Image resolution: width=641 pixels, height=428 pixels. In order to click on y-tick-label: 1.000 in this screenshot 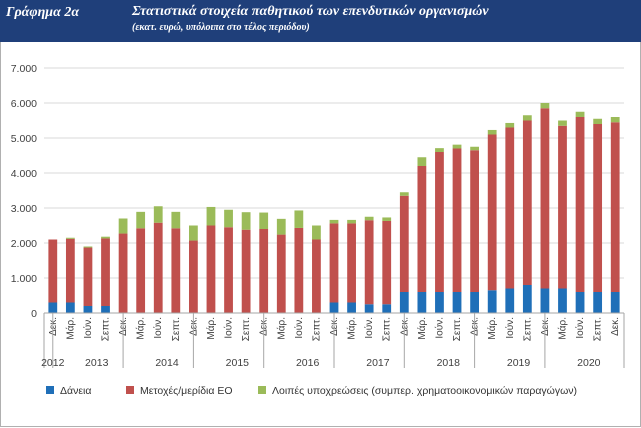, I will do `click(24, 279)`.